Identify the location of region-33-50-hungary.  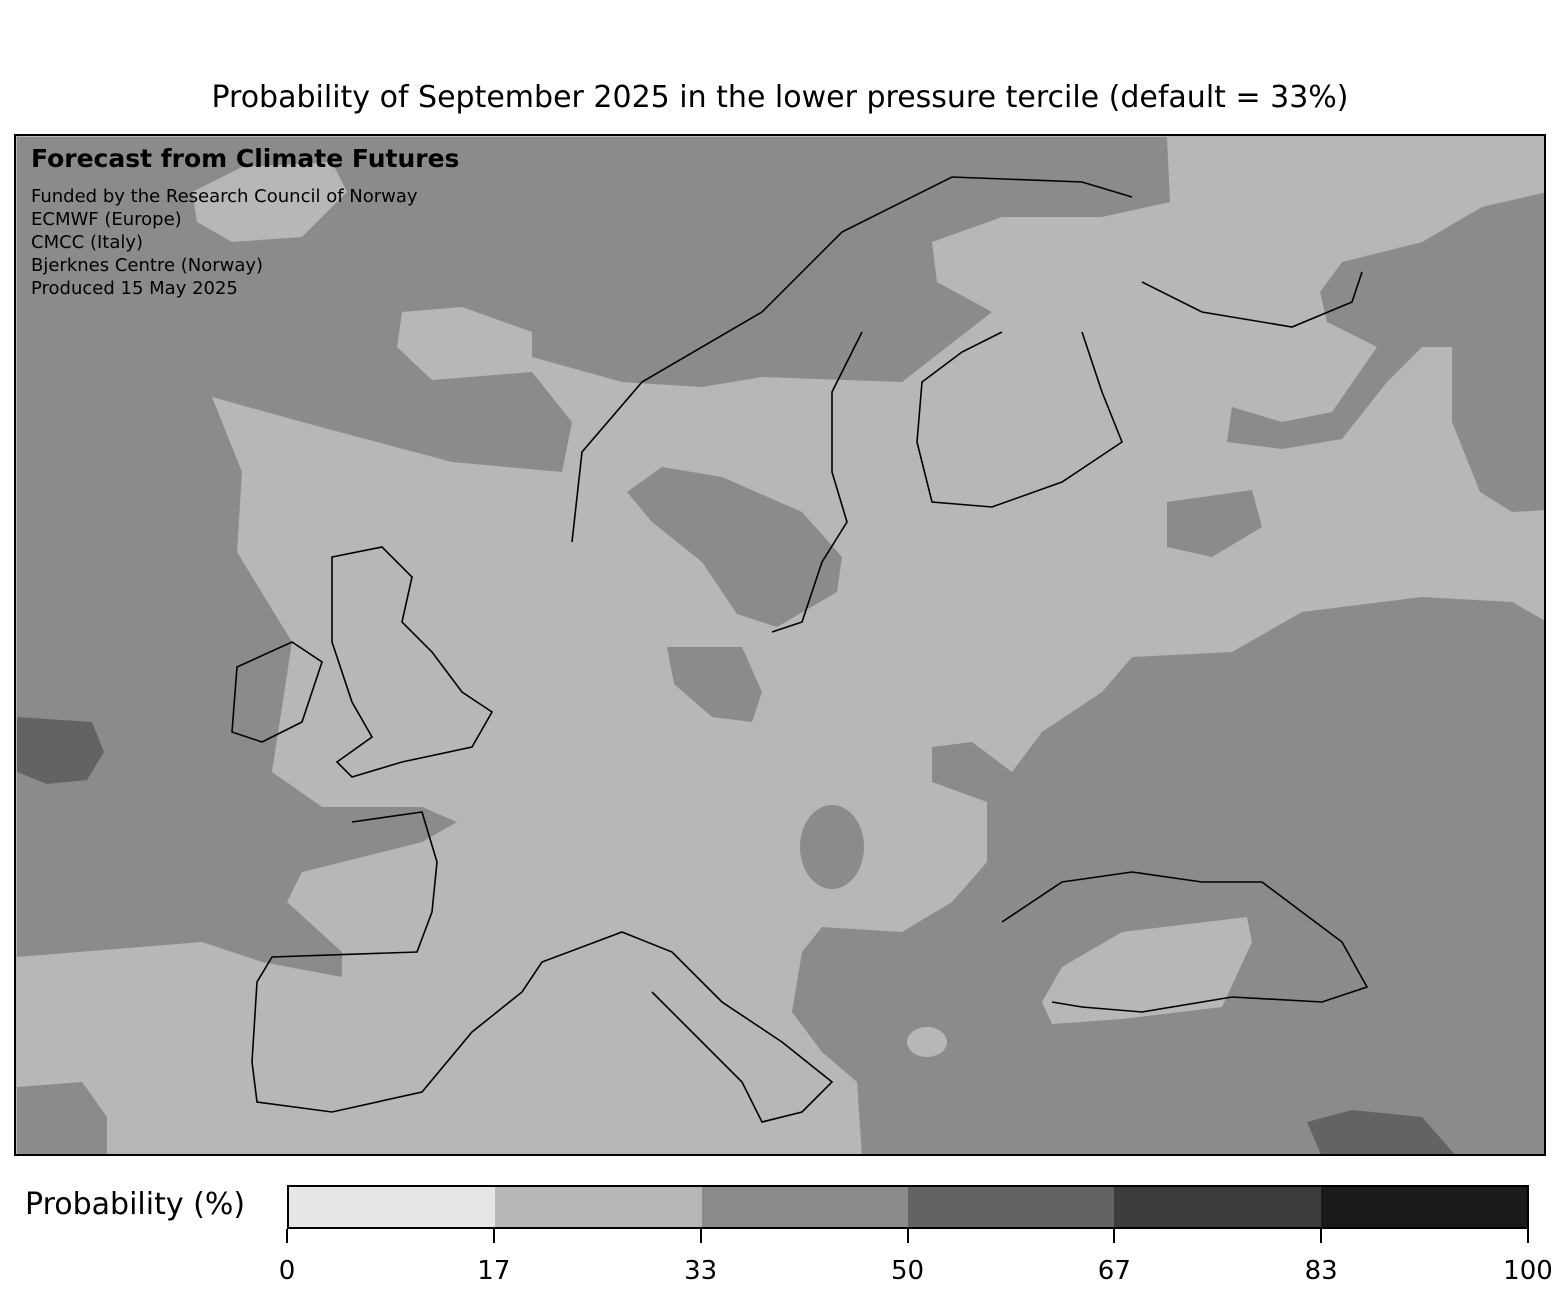
(832, 847).